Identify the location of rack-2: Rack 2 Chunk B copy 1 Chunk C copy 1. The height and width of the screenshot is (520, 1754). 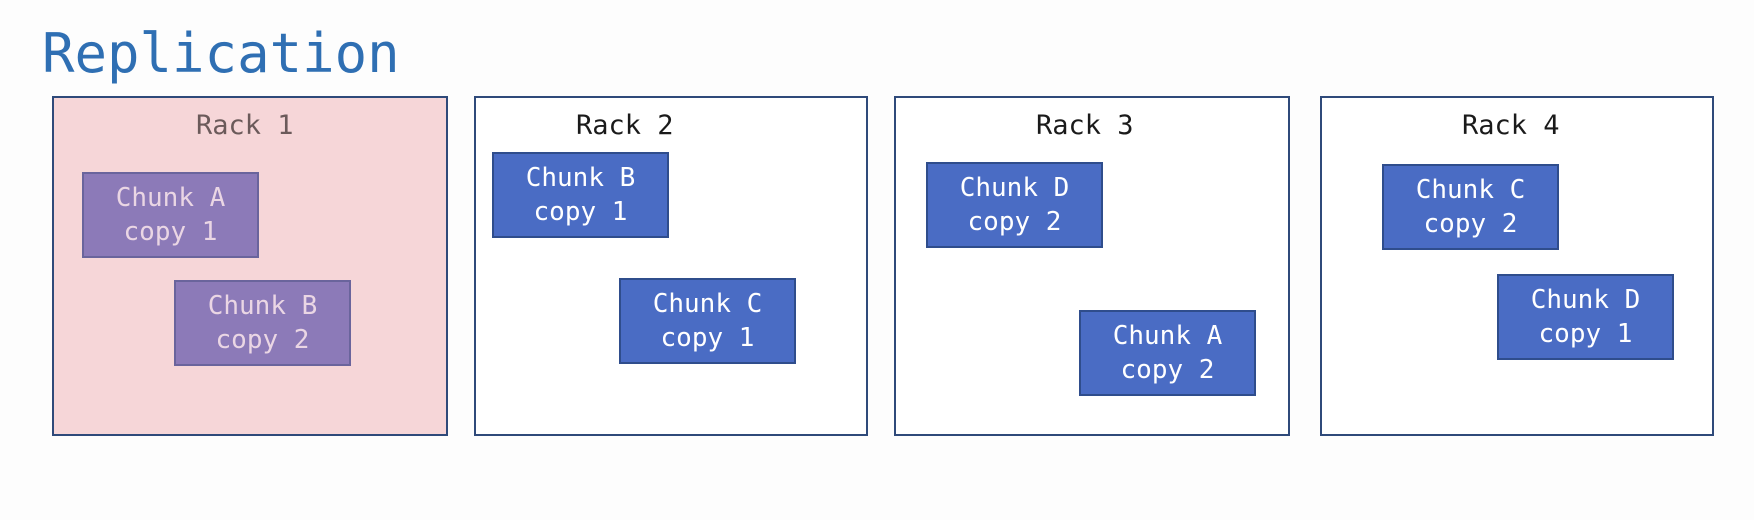
(671, 266).